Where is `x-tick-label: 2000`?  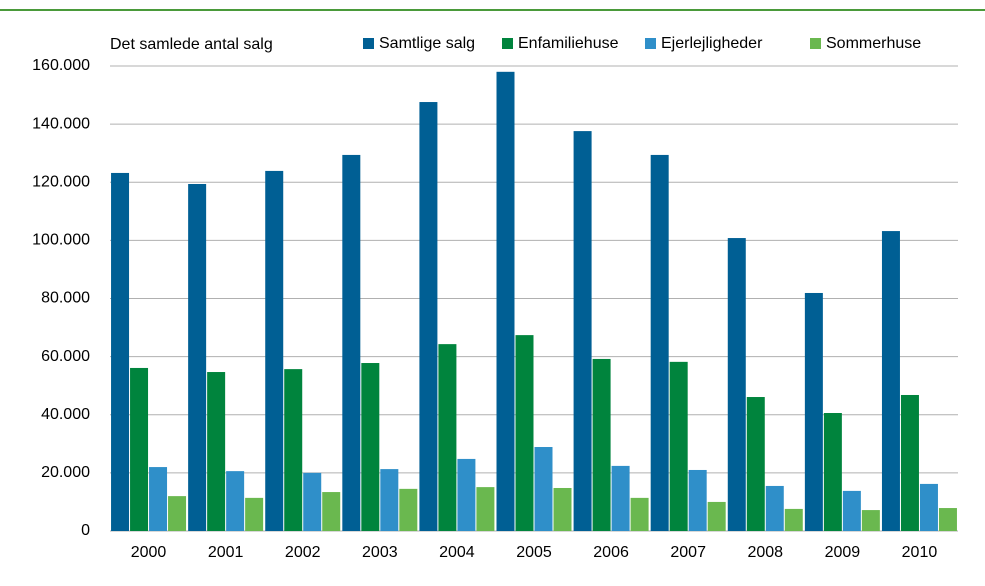
x-tick-label: 2000 is located at coordinates (149, 552).